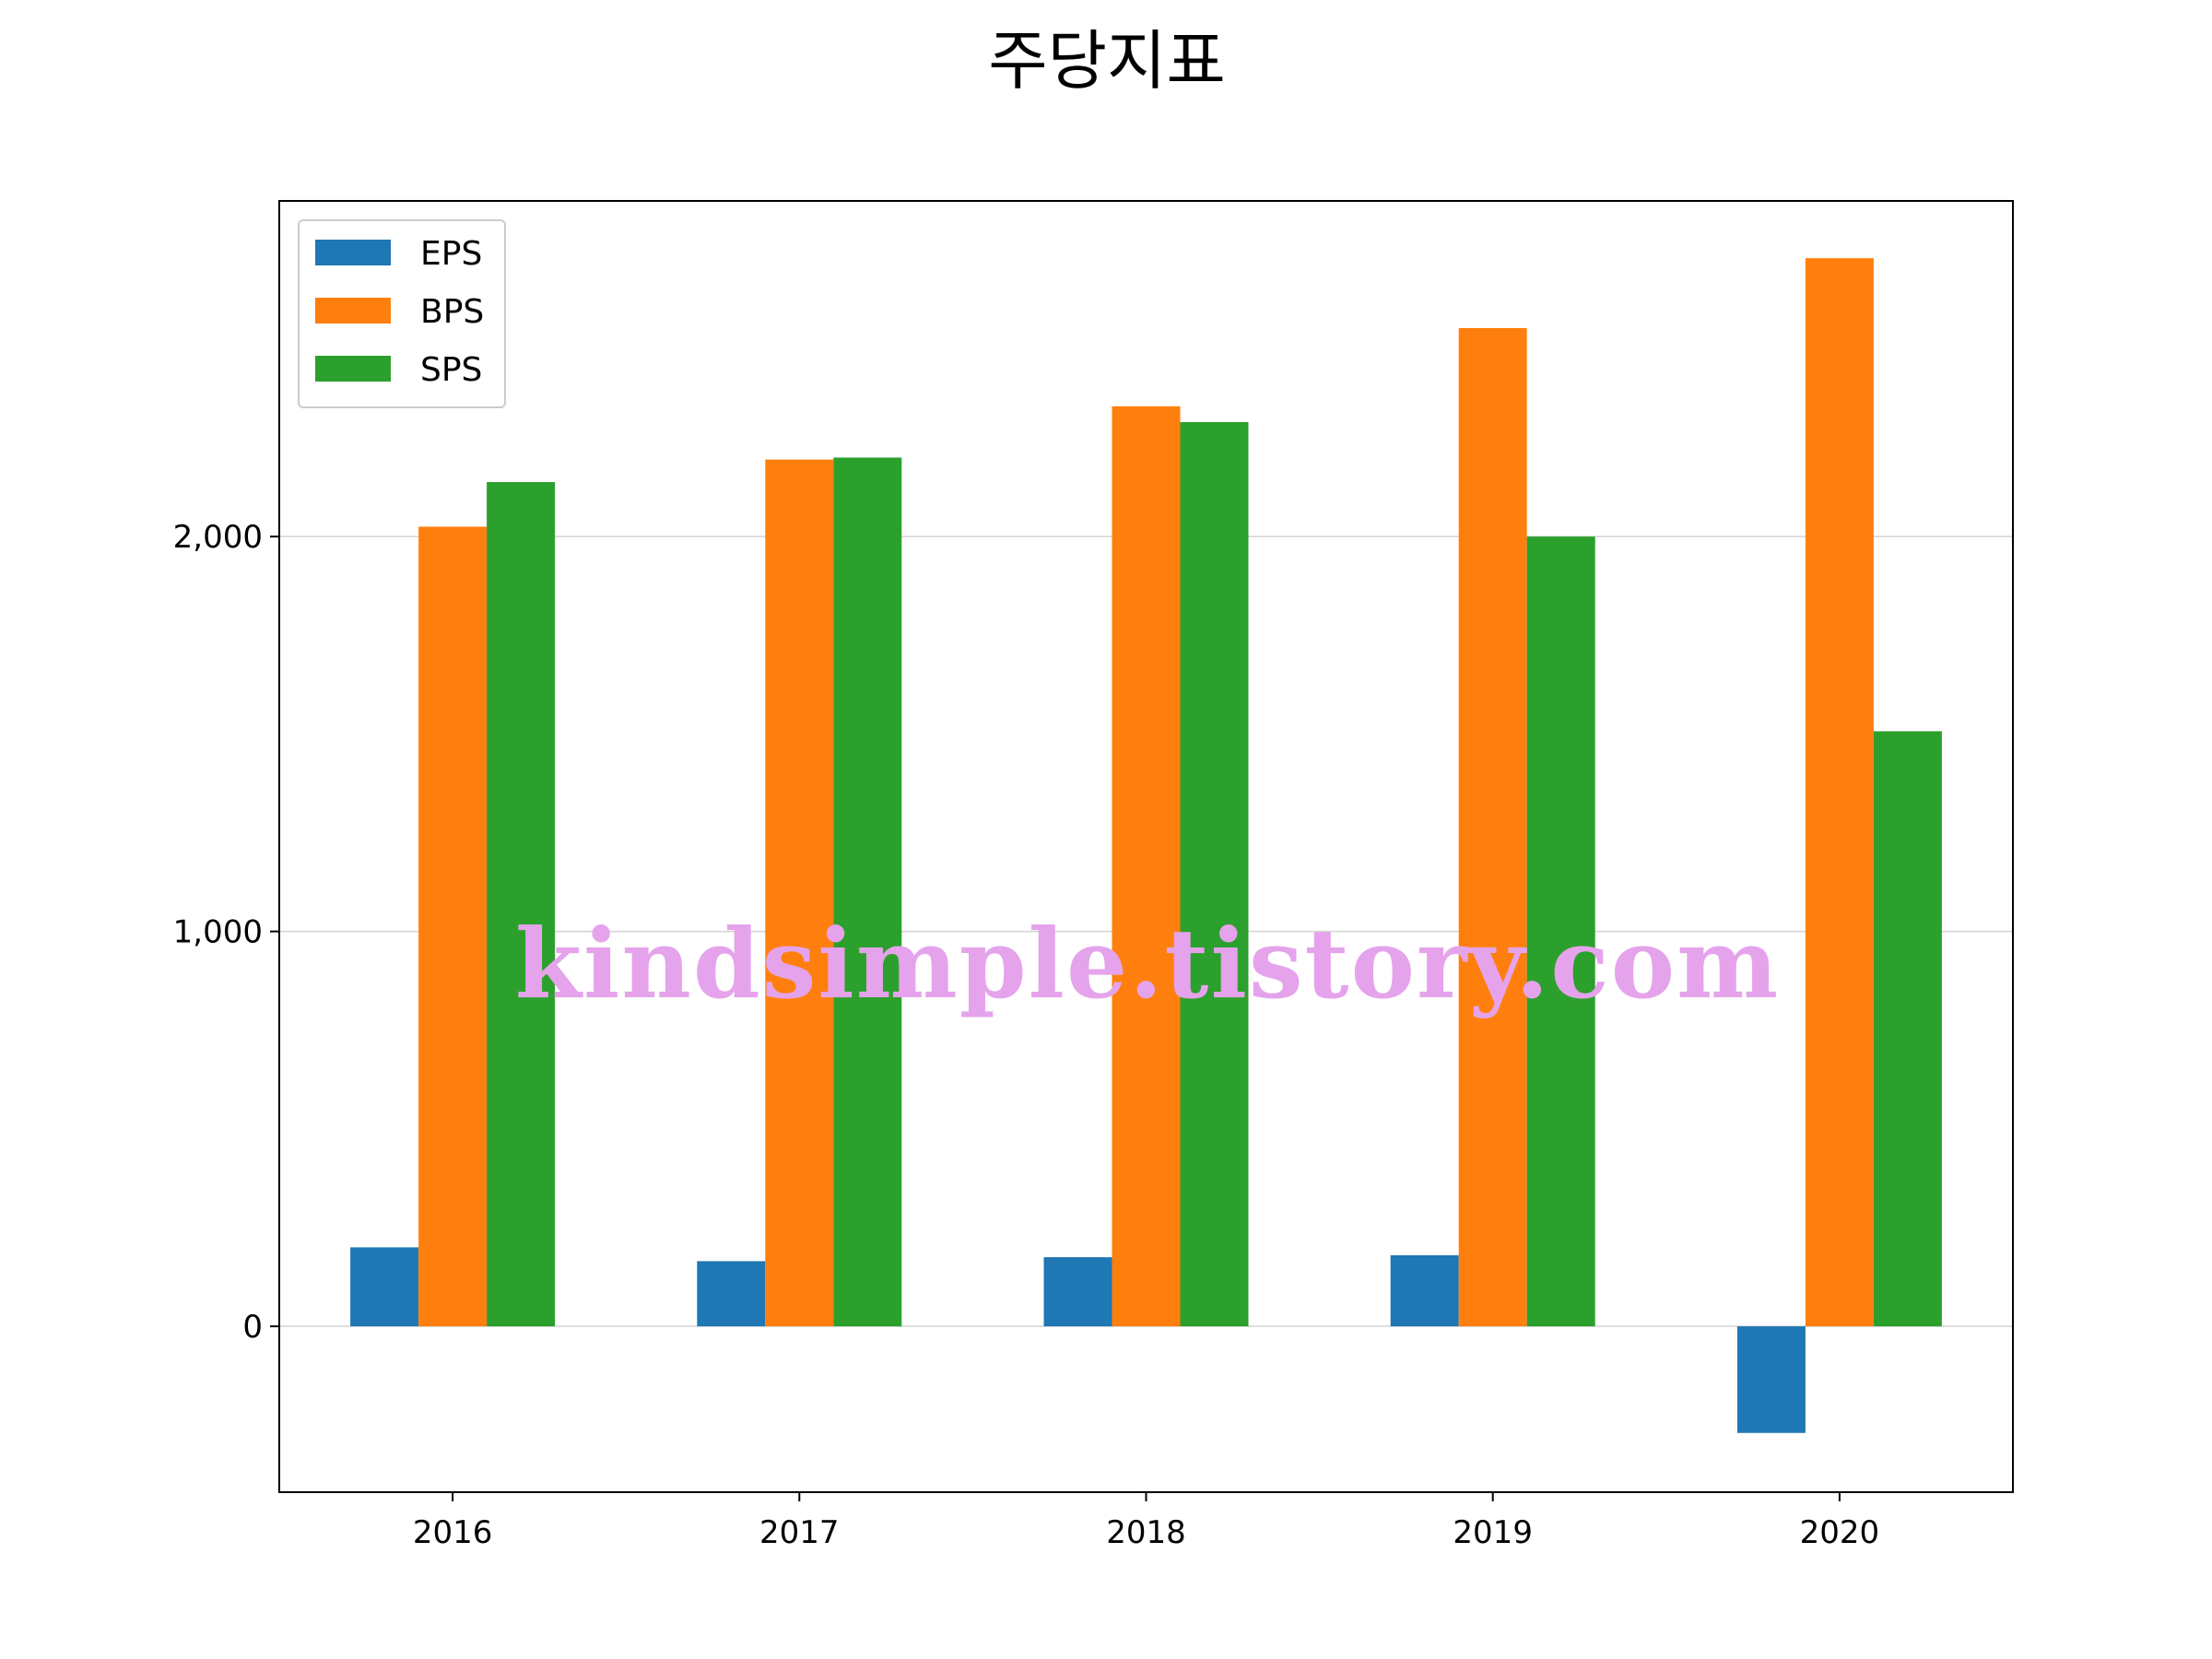  Describe the element at coordinates (353, 252) in the screenshot. I see `legend-swatch-eps` at that location.